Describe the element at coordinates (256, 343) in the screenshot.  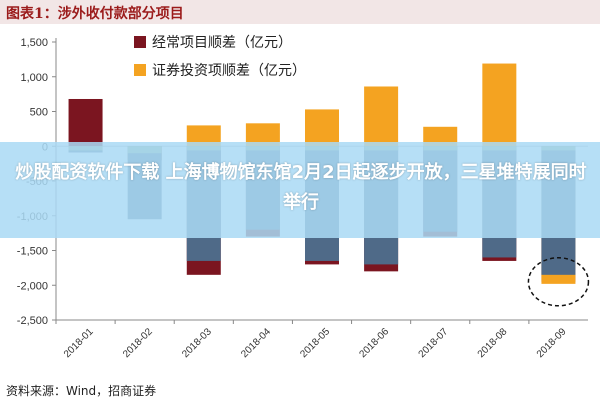
I see `x-tick-label: 2018-04` at that location.